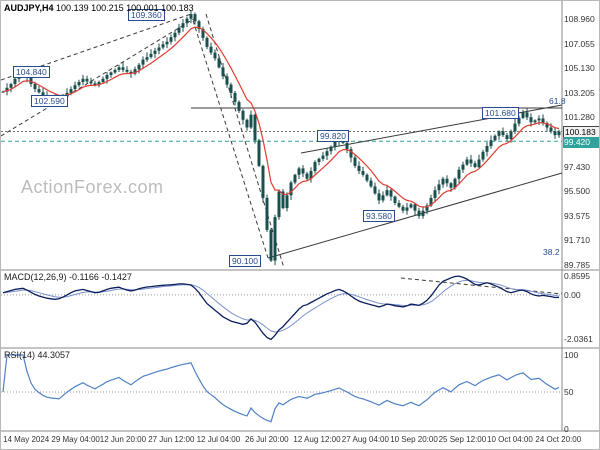  I want to click on swing-price-label: 99.820, so click(333, 136).